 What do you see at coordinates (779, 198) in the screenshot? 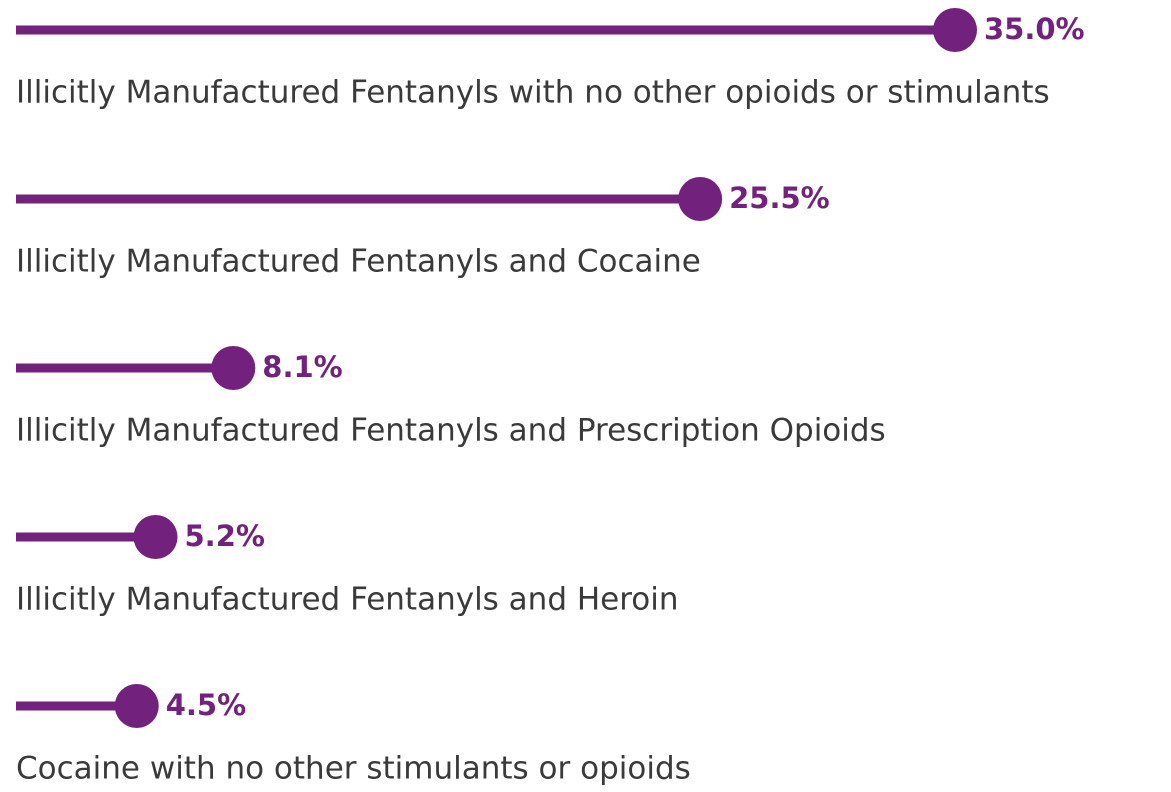
I see `value-label: 25.5%` at bounding box center [779, 198].